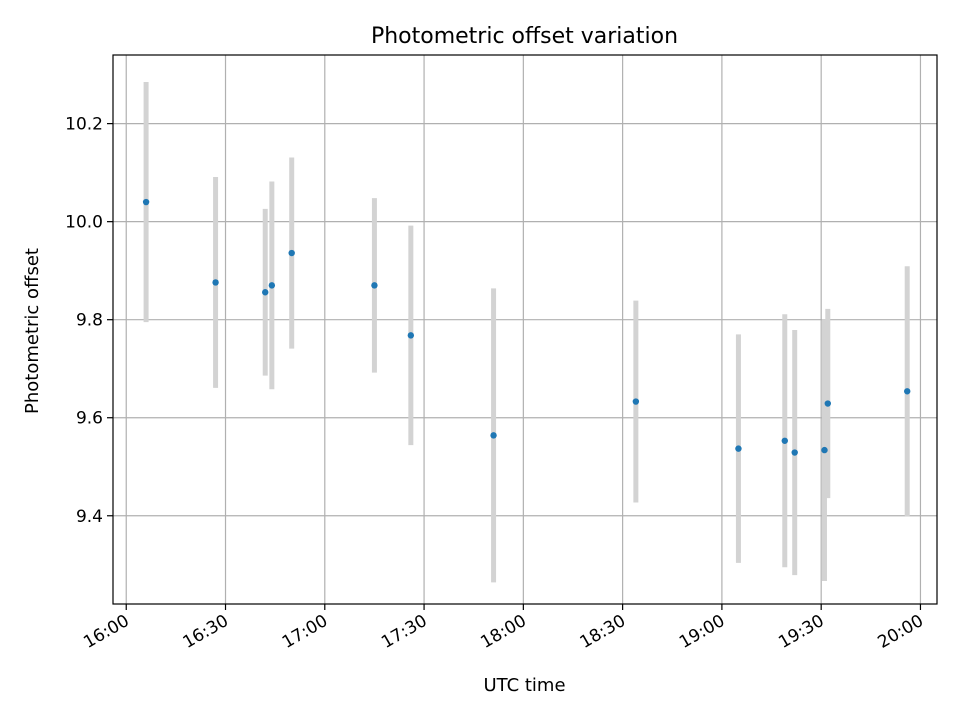 This screenshot has height=720, width=960. What do you see at coordinates (89, 419) in the screenshot?
I see `y-tick-label: 9.6` at bounding box center [89, 419].